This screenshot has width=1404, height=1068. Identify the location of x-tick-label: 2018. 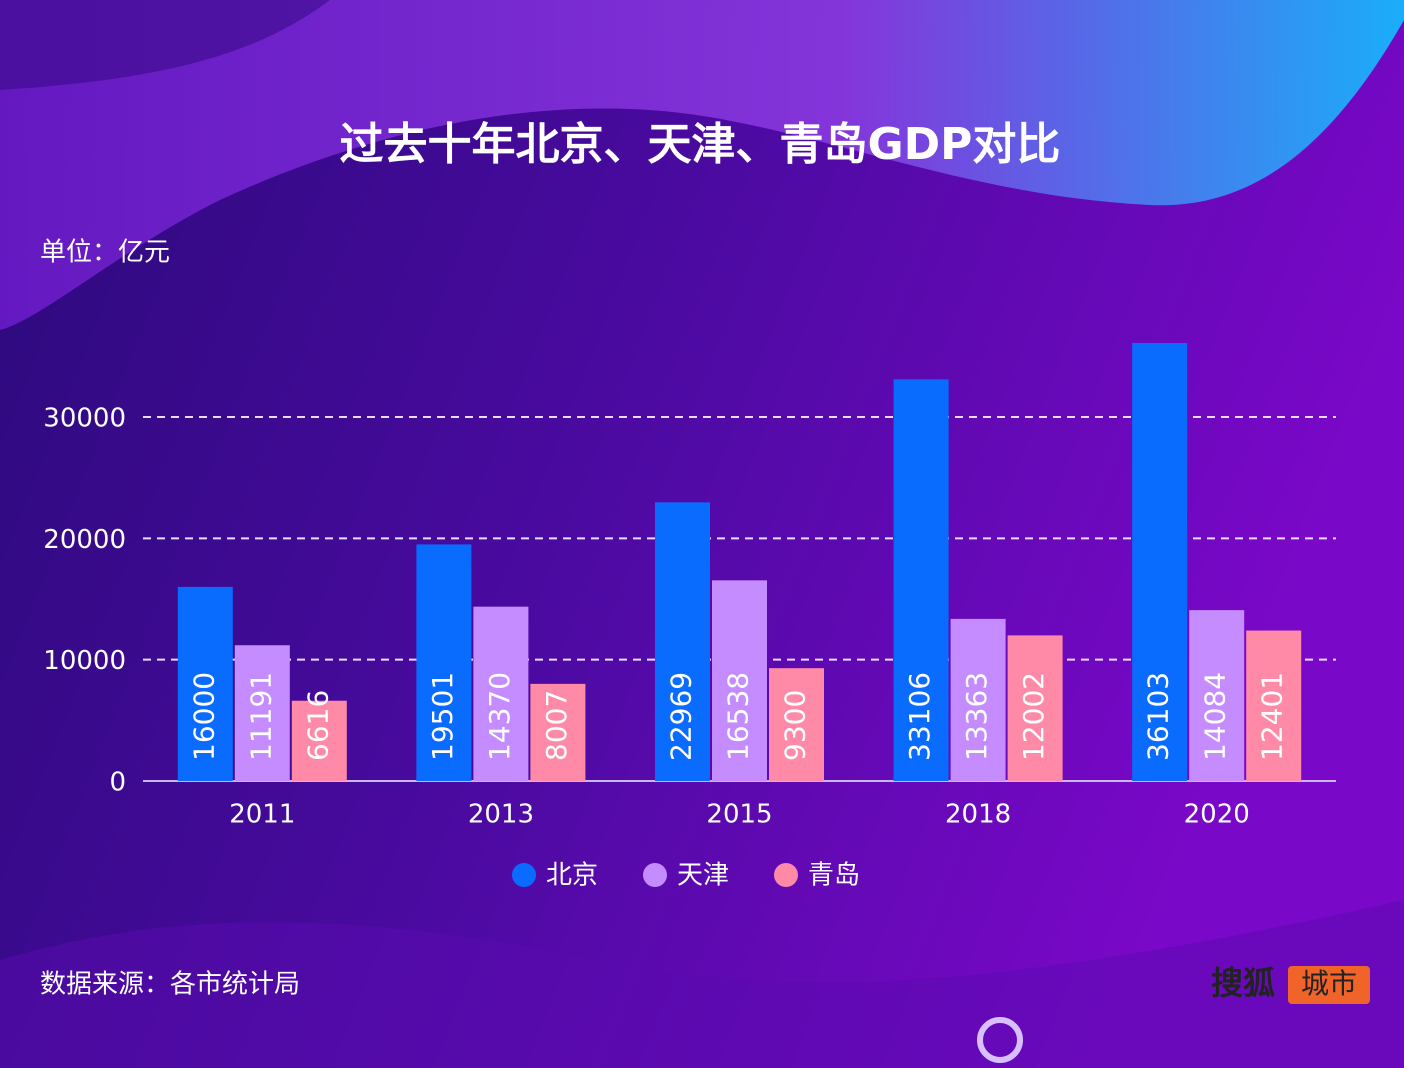
(978, 815).